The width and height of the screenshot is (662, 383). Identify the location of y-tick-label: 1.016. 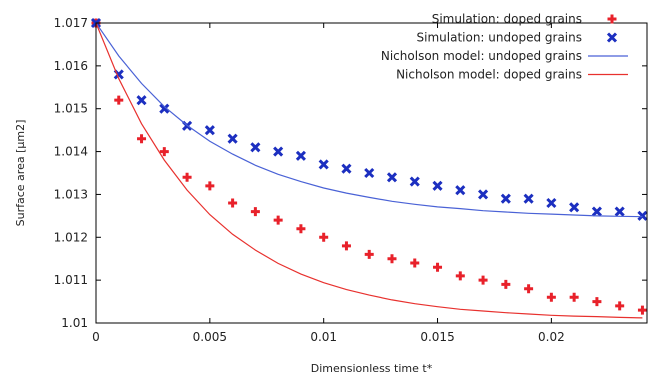
(71, 66).